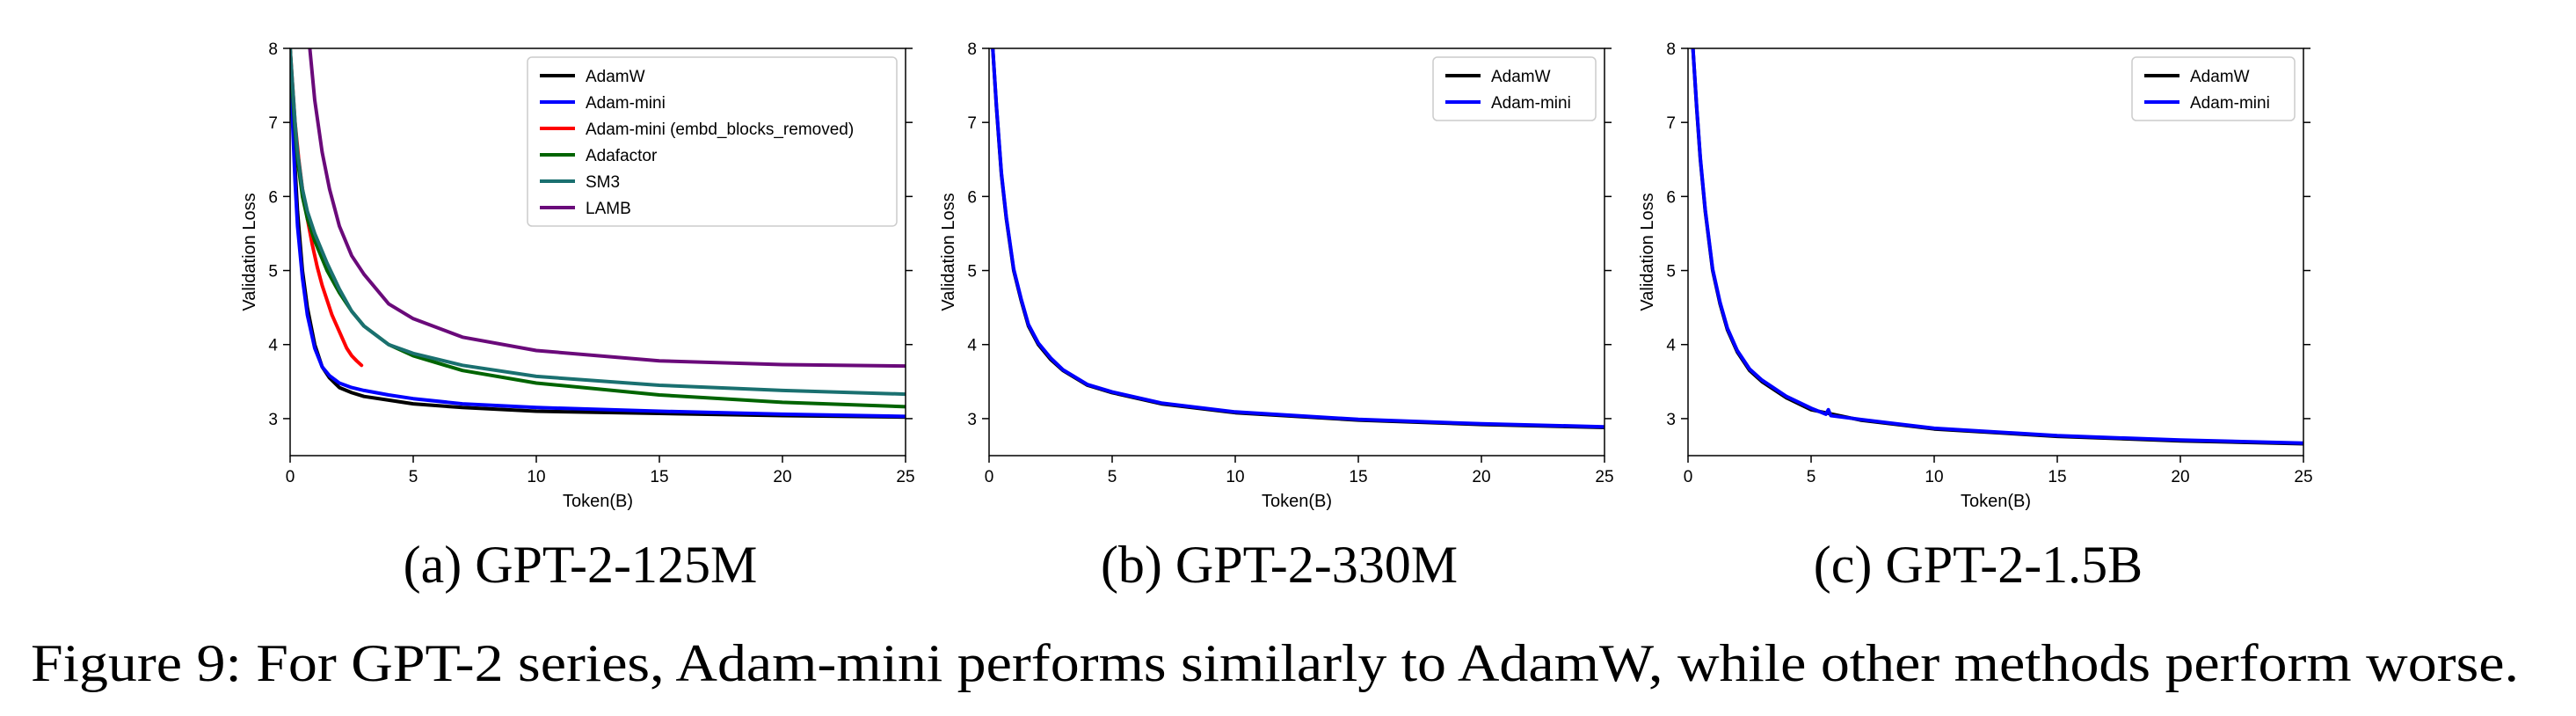 The width and height of the screenshot is (2576, 716). What do you see at coordinates (1279, 565) in the screenshot?
I see `subcaption-b: (b) GPT-2-330M` at bounding box center [1279, 565].